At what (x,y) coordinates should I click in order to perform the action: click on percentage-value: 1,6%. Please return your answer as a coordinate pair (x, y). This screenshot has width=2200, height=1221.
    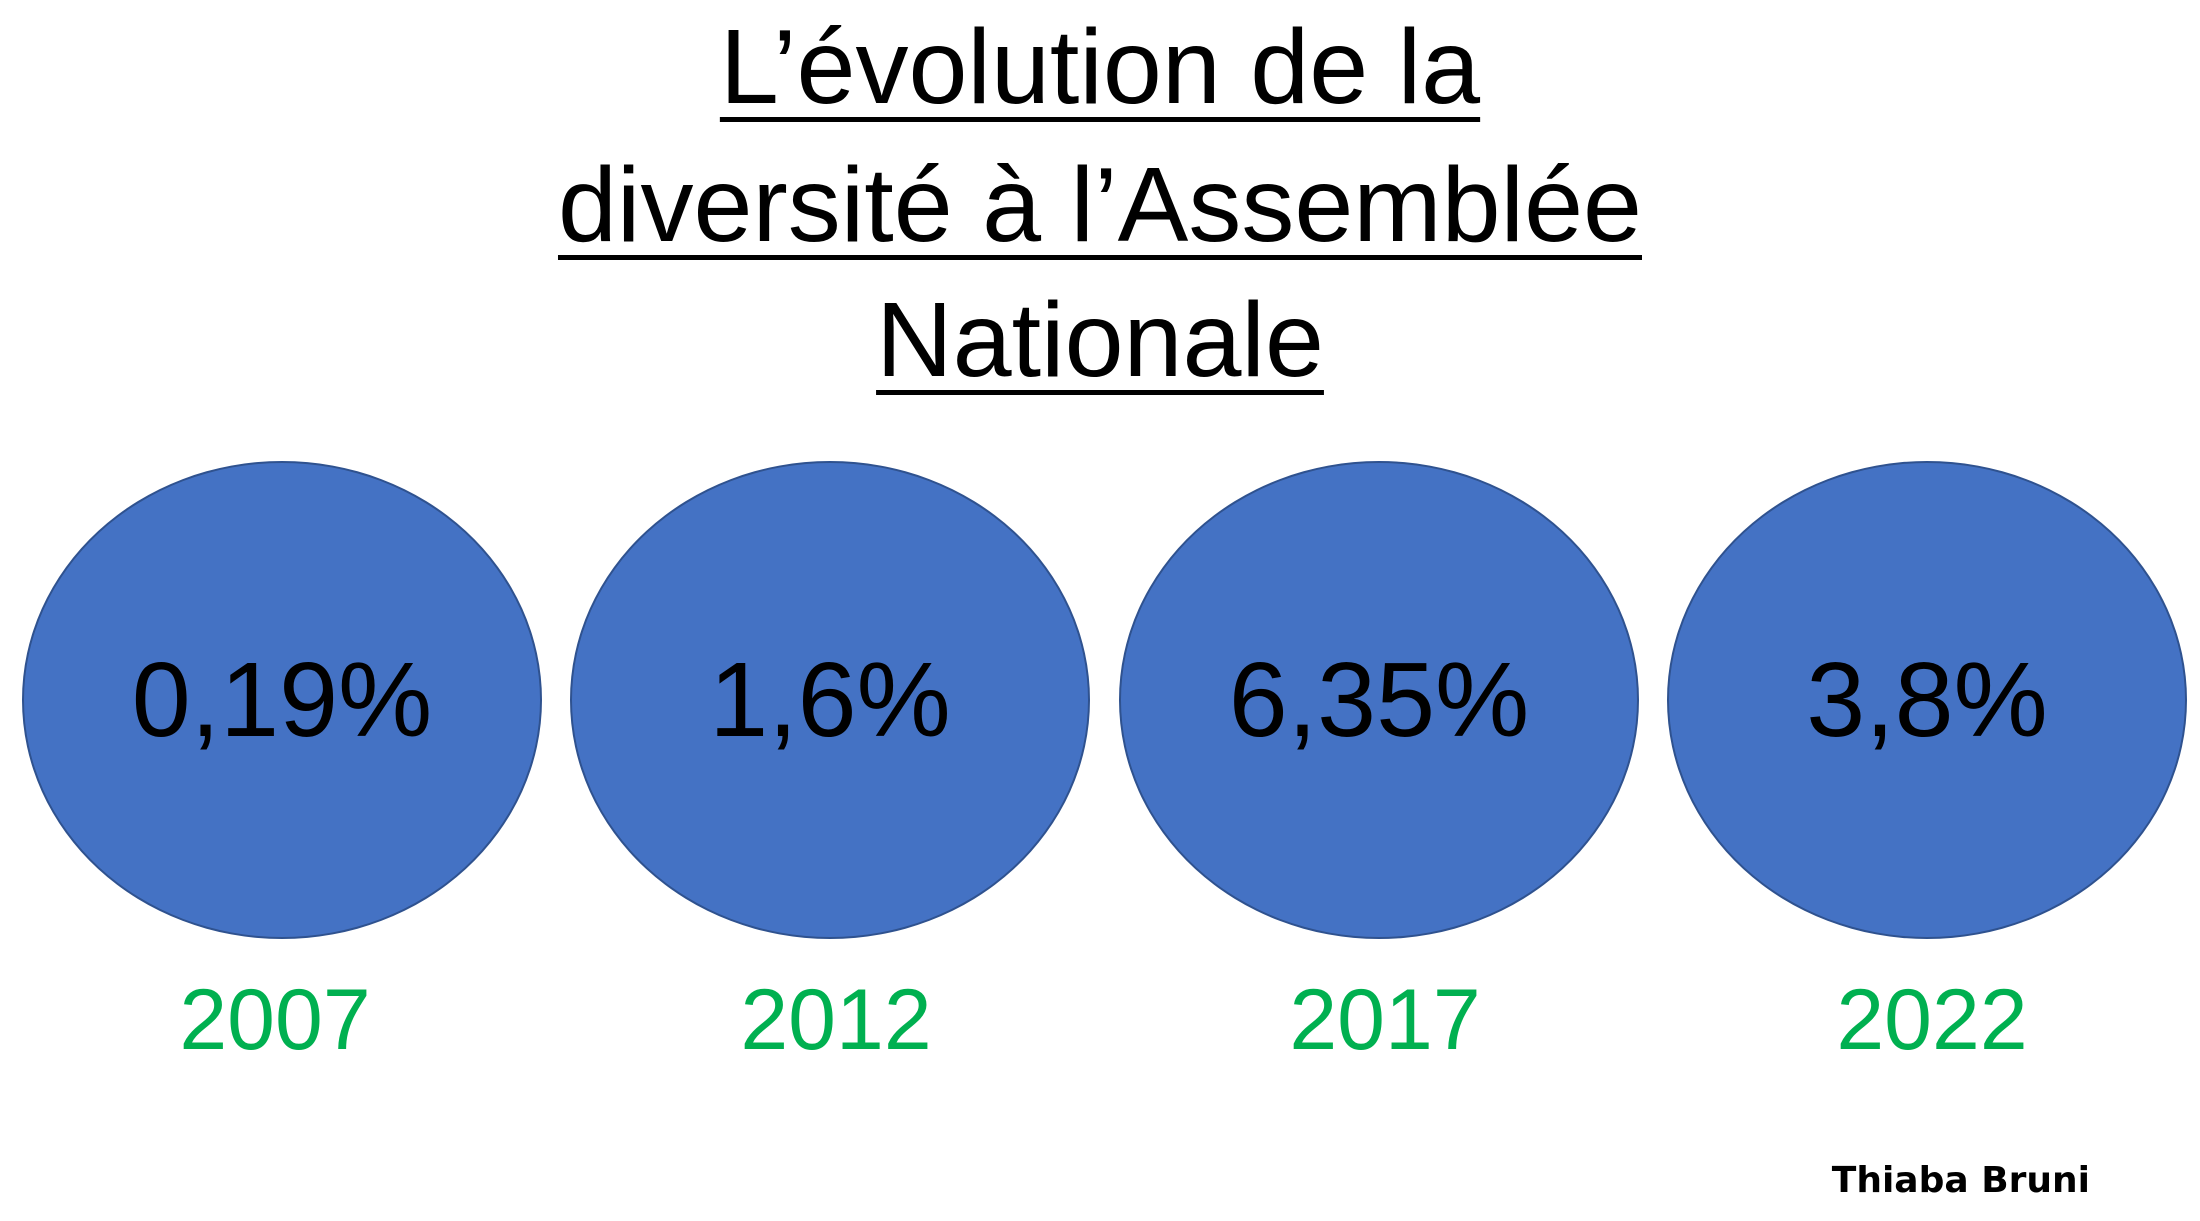
    Looking at the image, I should click on (830, 699).